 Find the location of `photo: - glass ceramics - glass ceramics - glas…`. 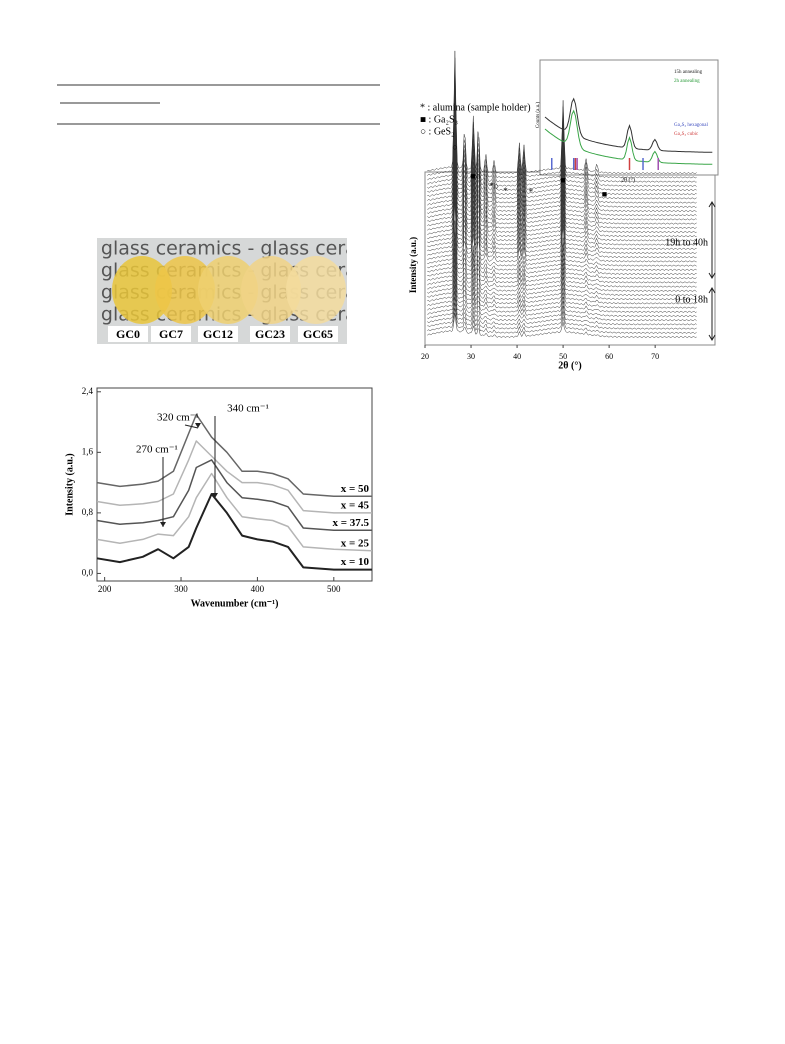

photo: - glass ceramics - glass ceramics - glas… is located at coordinates (311, 291).